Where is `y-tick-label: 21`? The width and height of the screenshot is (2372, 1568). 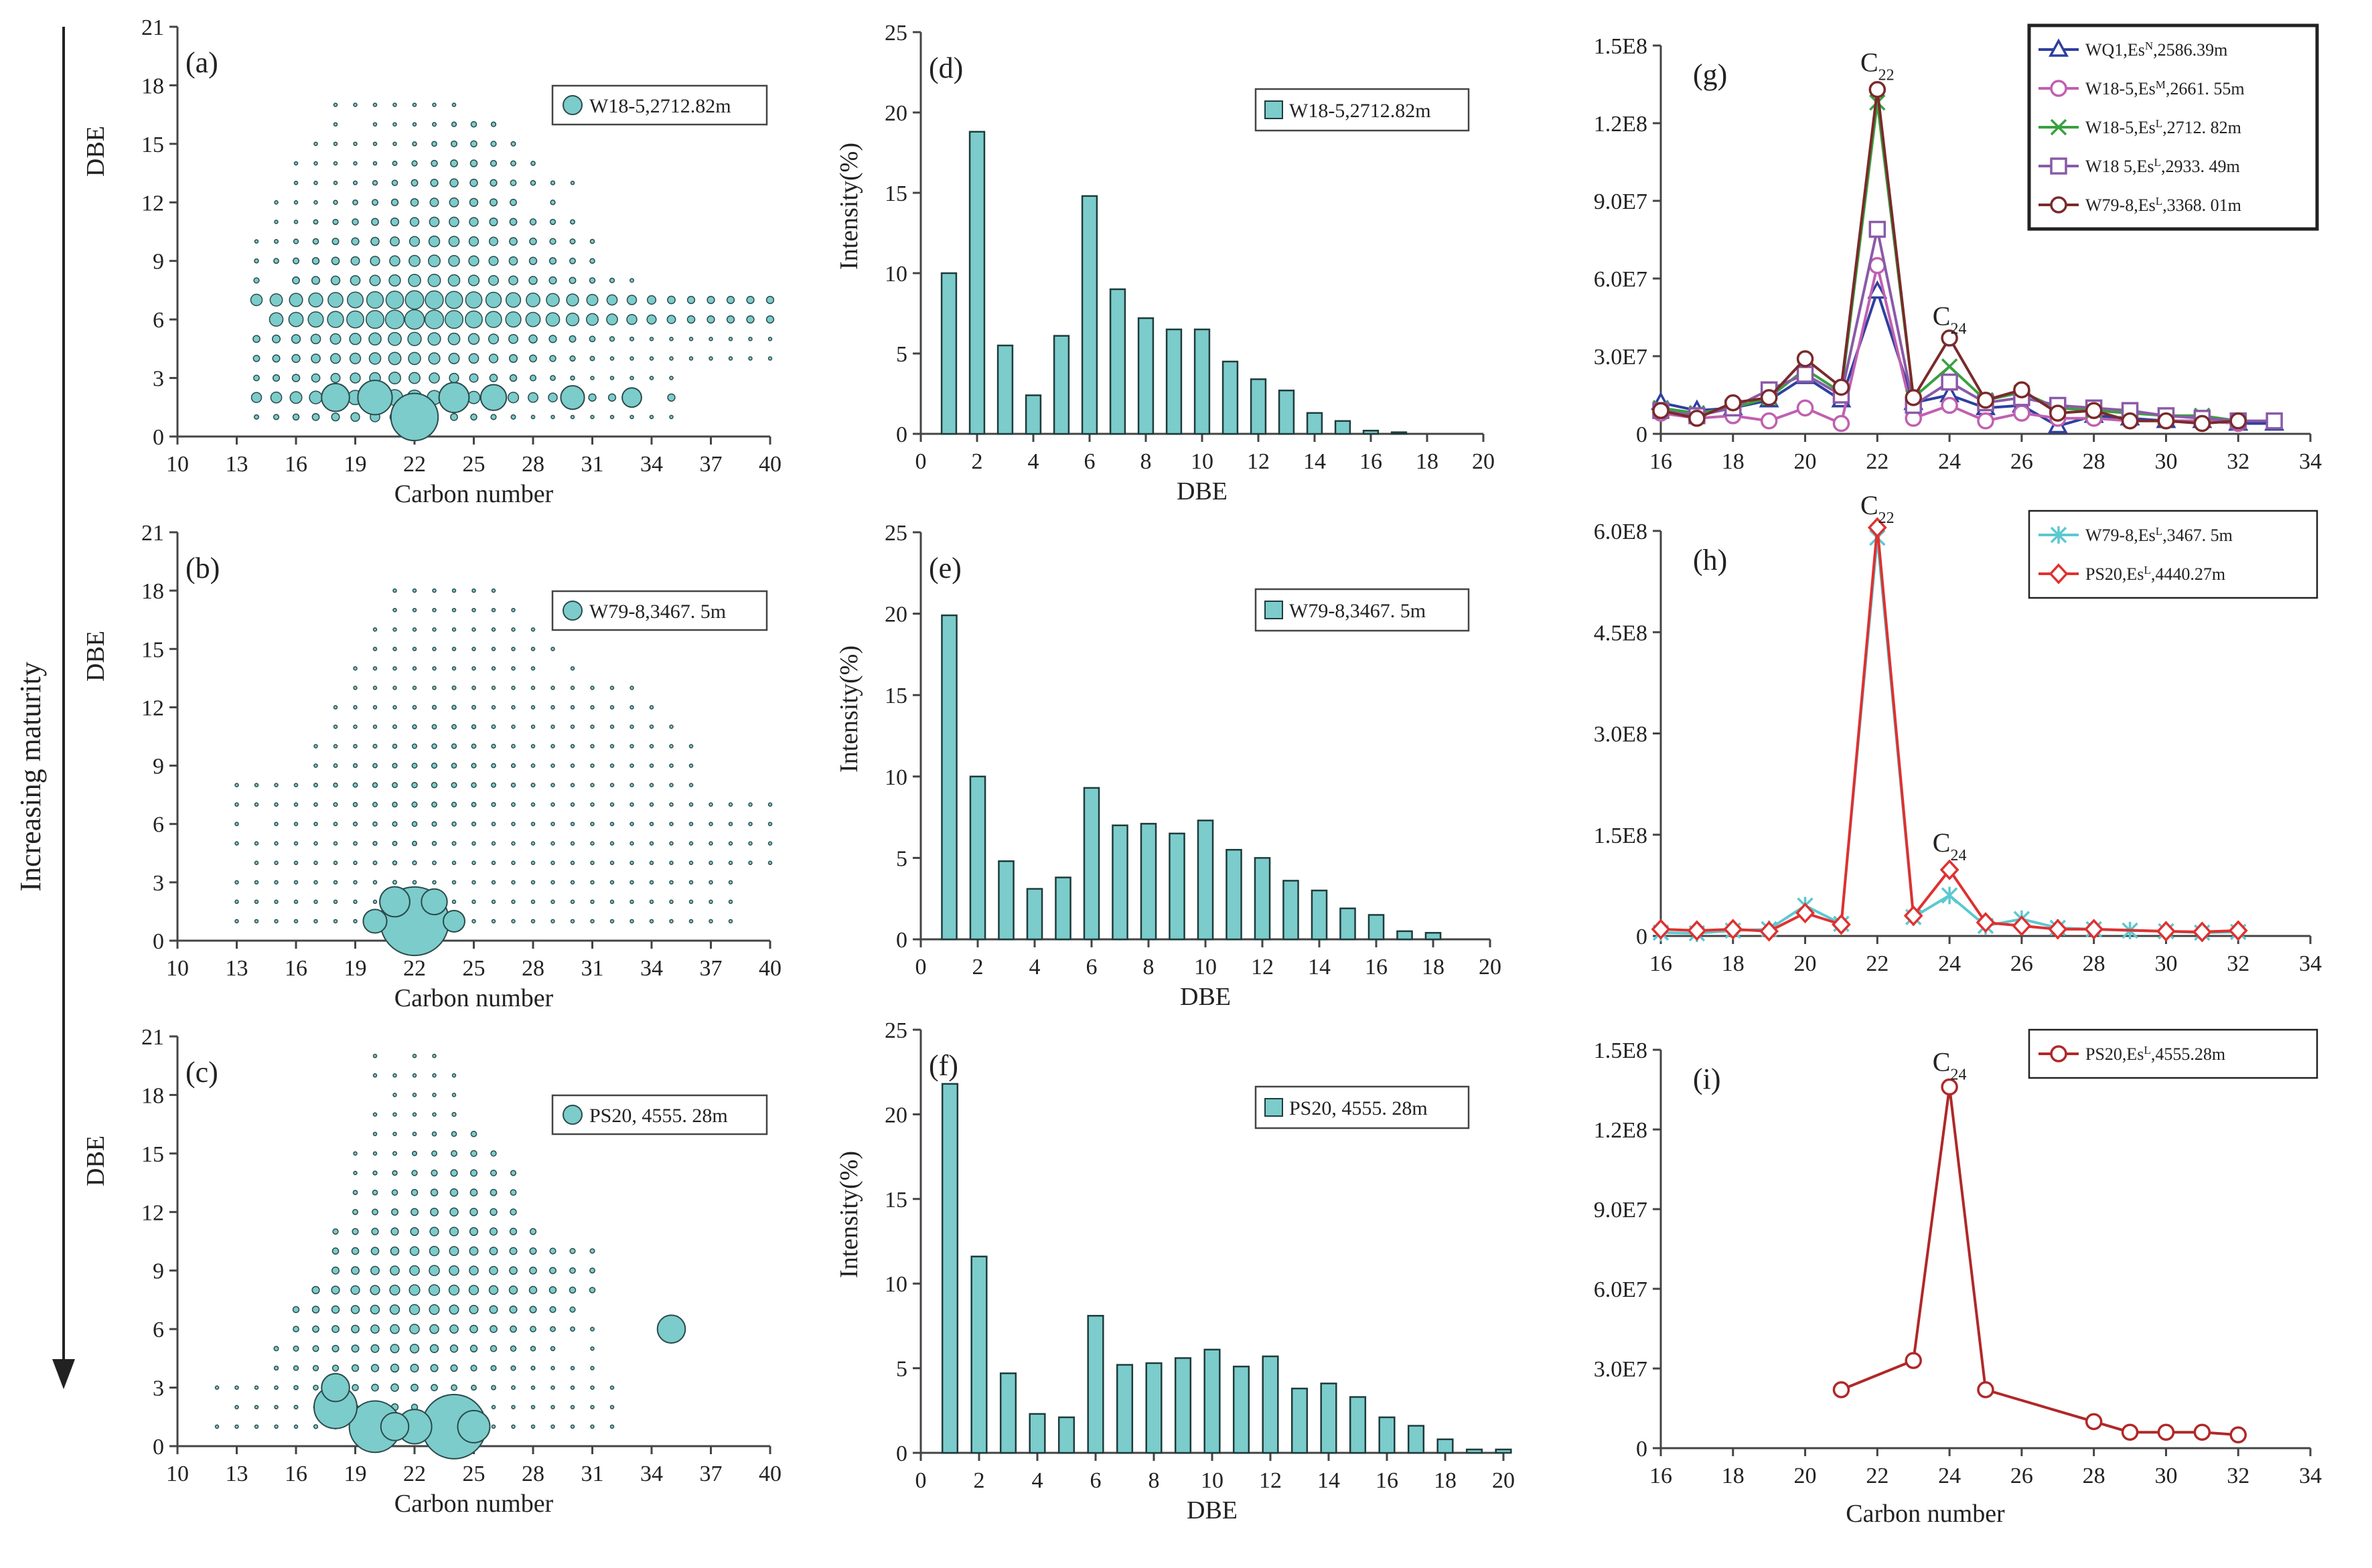
y-tick-label: 21 is located at coordinates (152, 533).